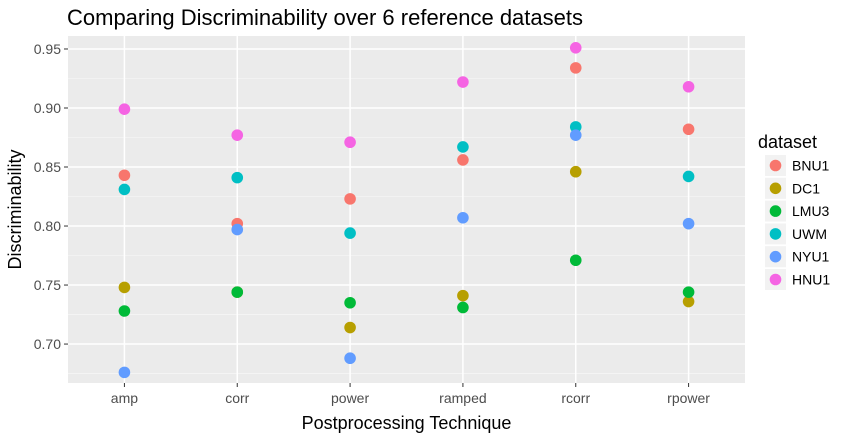  I want to click on data-point-hnu1: HNU1 · power: 0.871, so click(350, 142).